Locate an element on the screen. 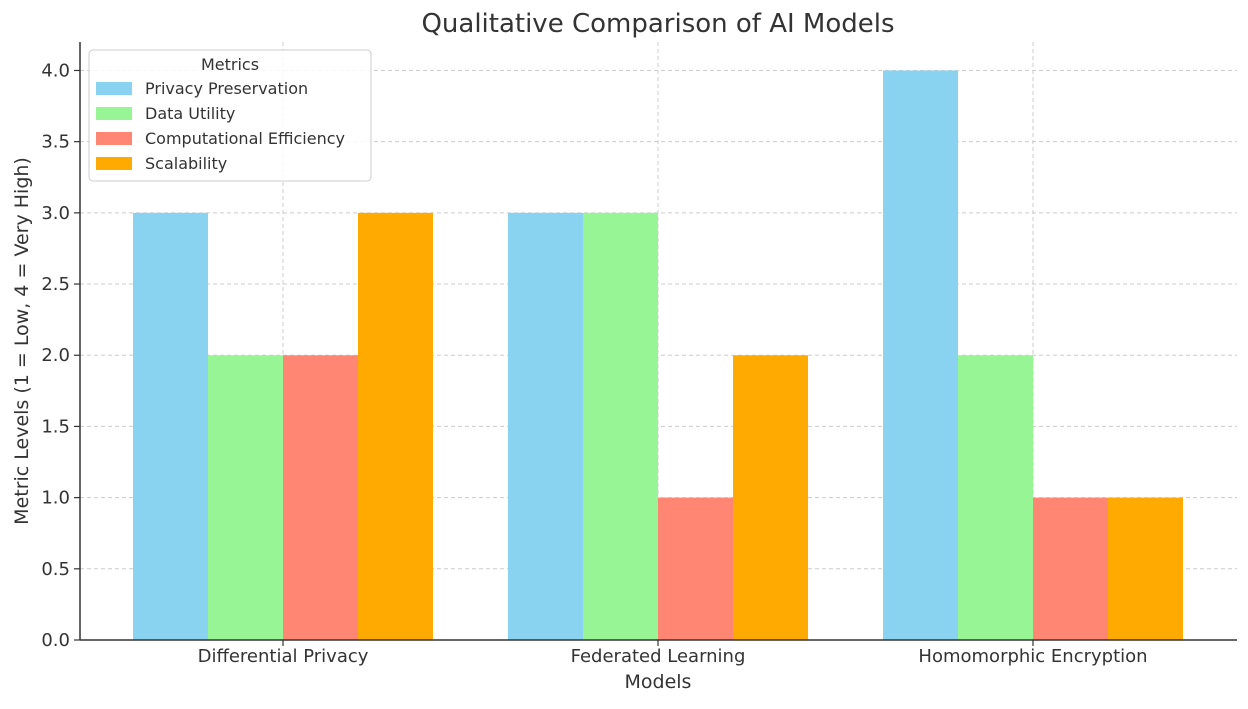 Image resolution: width=1248 pixels, height=709 pixels. y-tick-label: 2.0 is located at coordinates (55, 355).